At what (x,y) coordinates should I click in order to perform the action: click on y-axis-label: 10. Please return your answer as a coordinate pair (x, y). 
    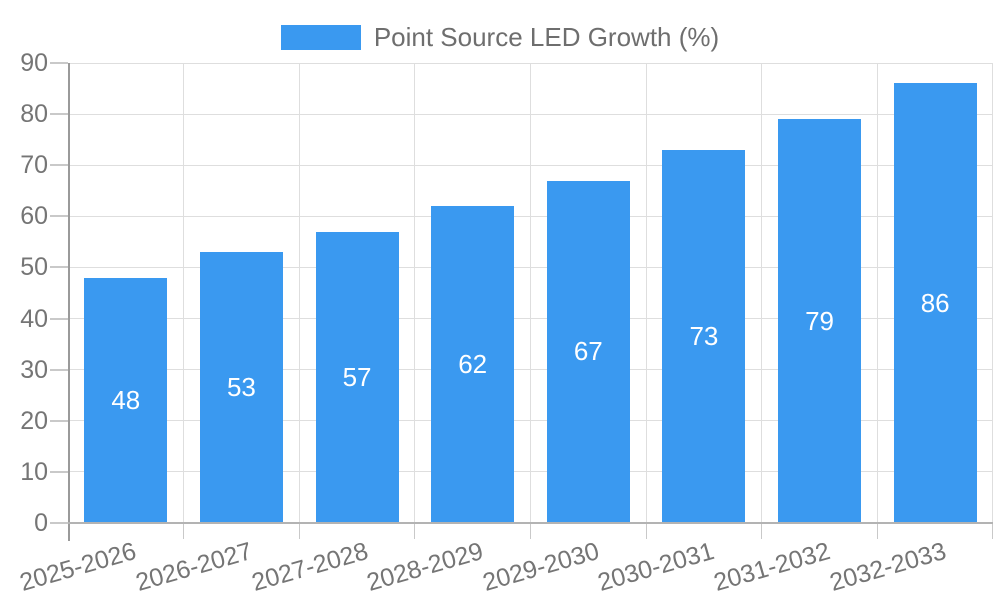
    Looking at the image, I should click on (34, 471).